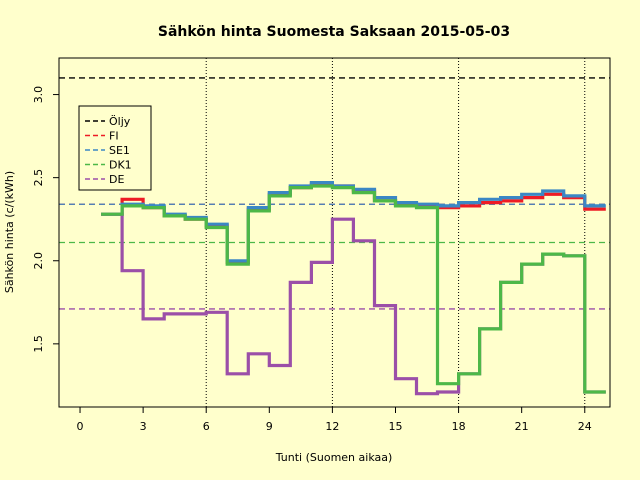  I want to click on x-tick-label: 18, so click(459, 426).